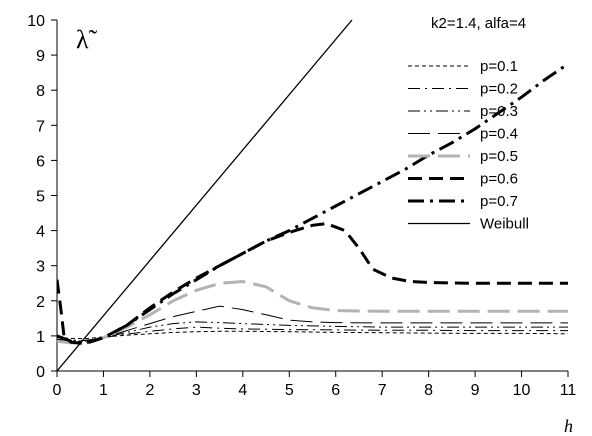 This screenshot has height=436, width=592. I want to click on legend-label: Weibull, so click(504, 224).